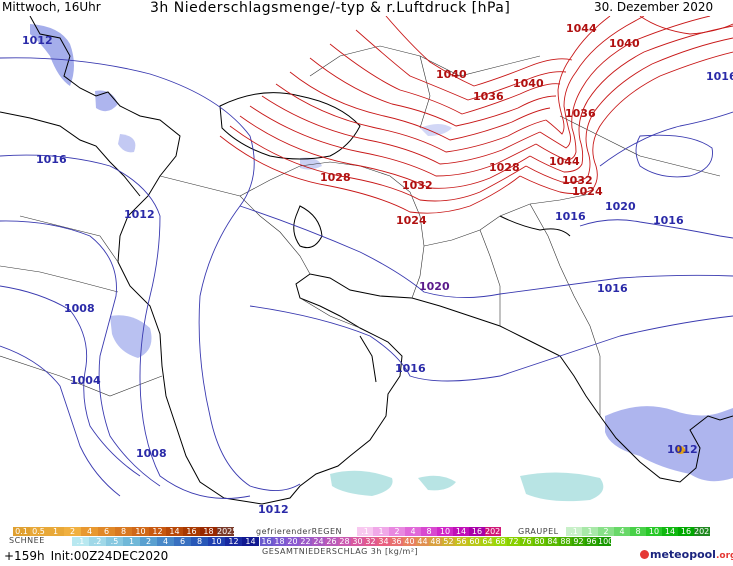 The image size is (733, 566). I want to click on legend-swatch: 96, so click(591, 541).